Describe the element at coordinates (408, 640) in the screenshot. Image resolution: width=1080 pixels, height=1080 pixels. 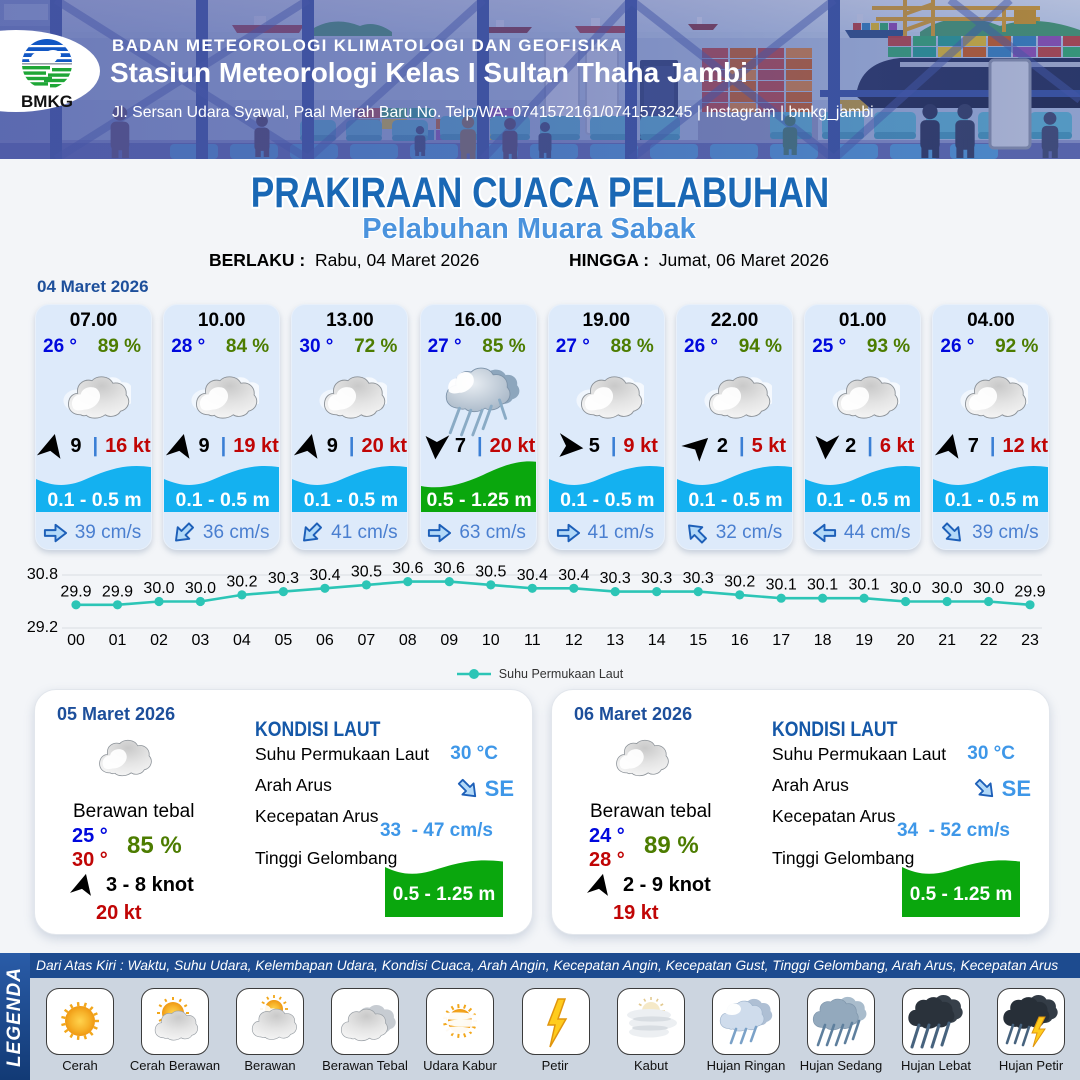
I see `svg-text: 08` at that location.